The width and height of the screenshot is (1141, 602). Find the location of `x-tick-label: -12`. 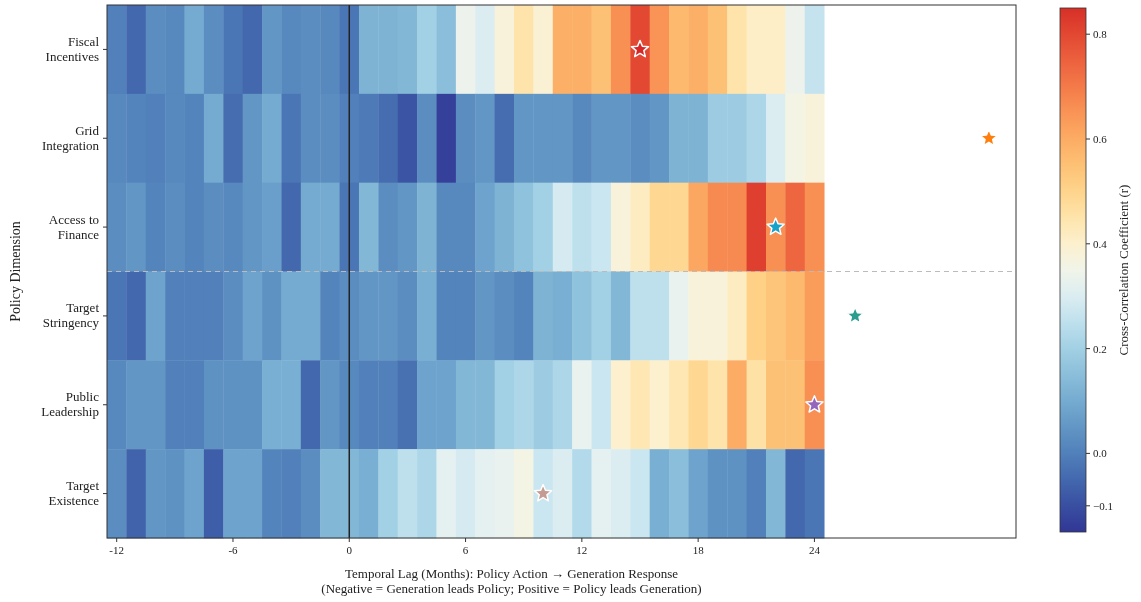

x-tick-label: -12 is located at coordinates (117, 550).